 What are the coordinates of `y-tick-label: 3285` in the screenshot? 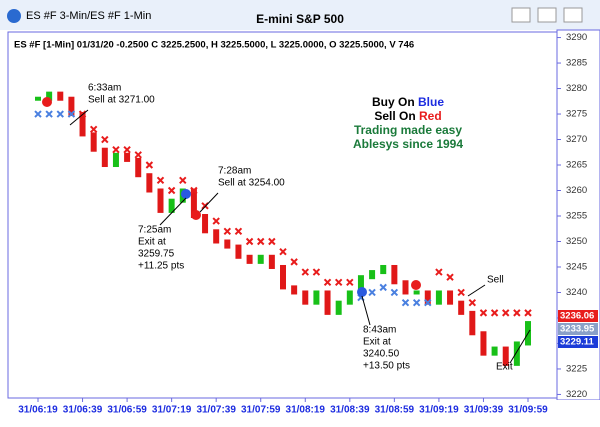 It's located at (576, 63).